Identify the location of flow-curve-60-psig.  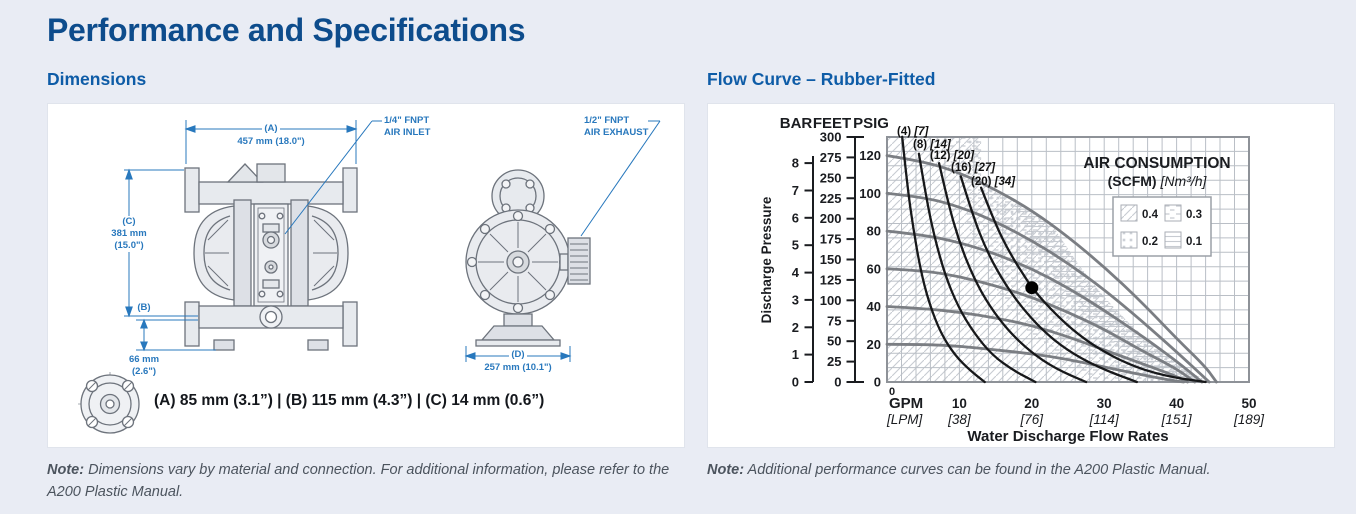
(1041, 325).